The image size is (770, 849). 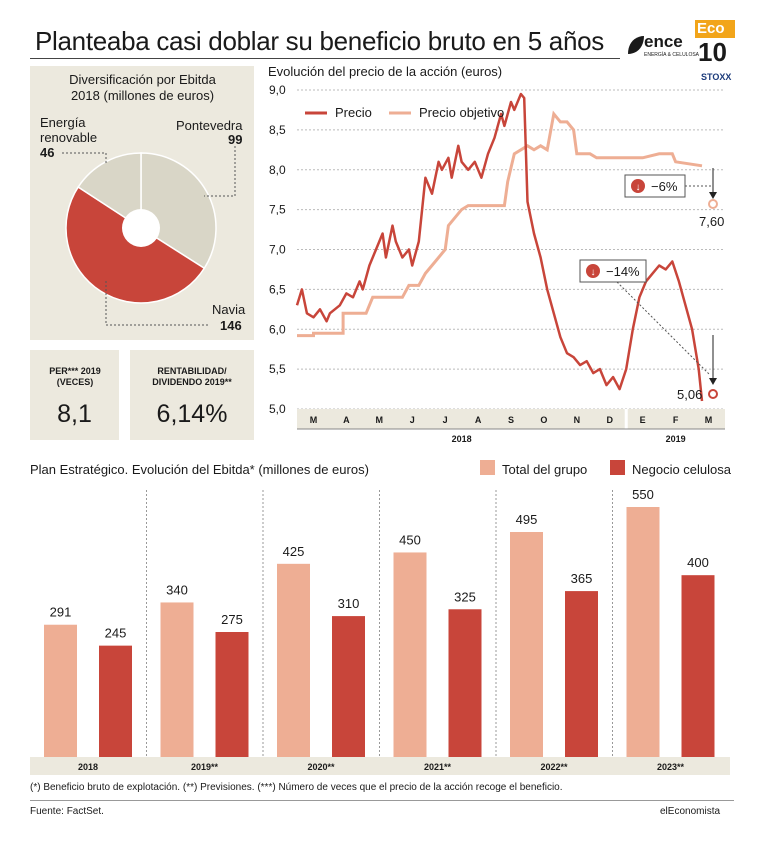 I want to click on pie-chart, so click(x=149, y=236).